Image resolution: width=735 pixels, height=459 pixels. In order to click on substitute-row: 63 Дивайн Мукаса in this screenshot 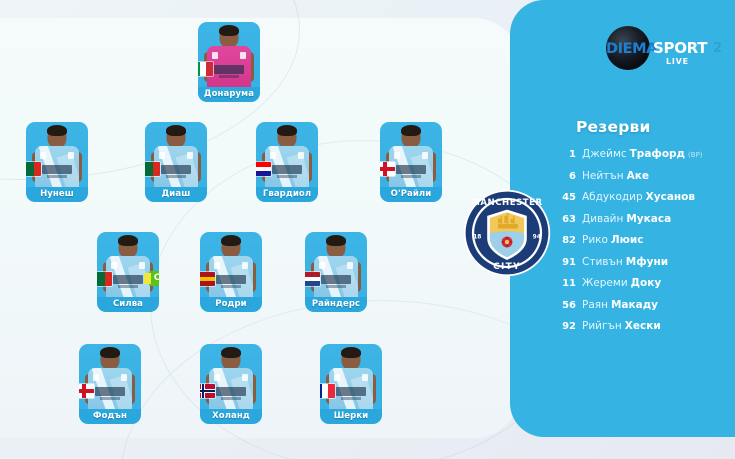, I will do `click(645, 224)`.